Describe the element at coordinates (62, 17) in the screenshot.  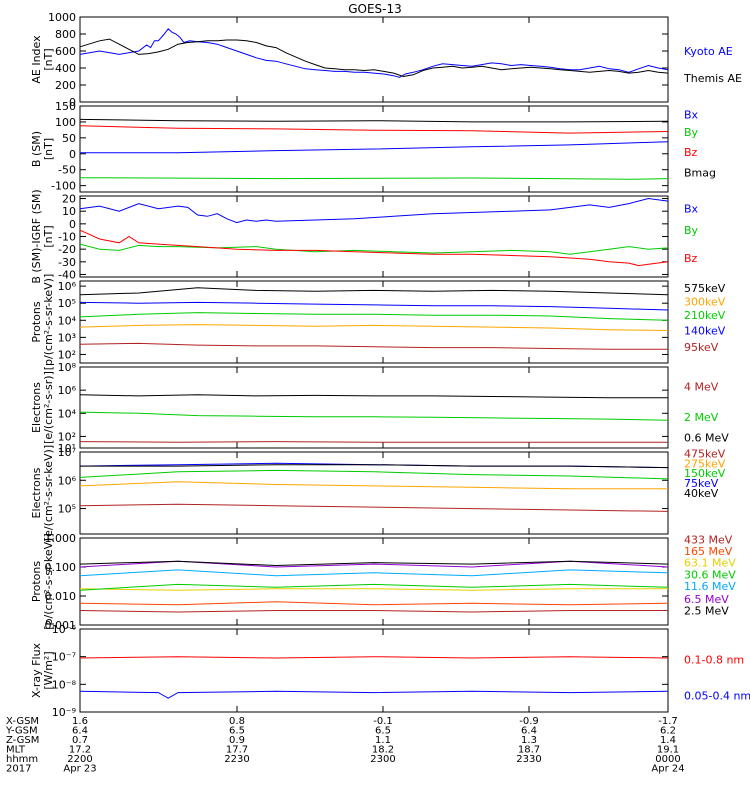
I see `y-tick-label: 1000` at that location.